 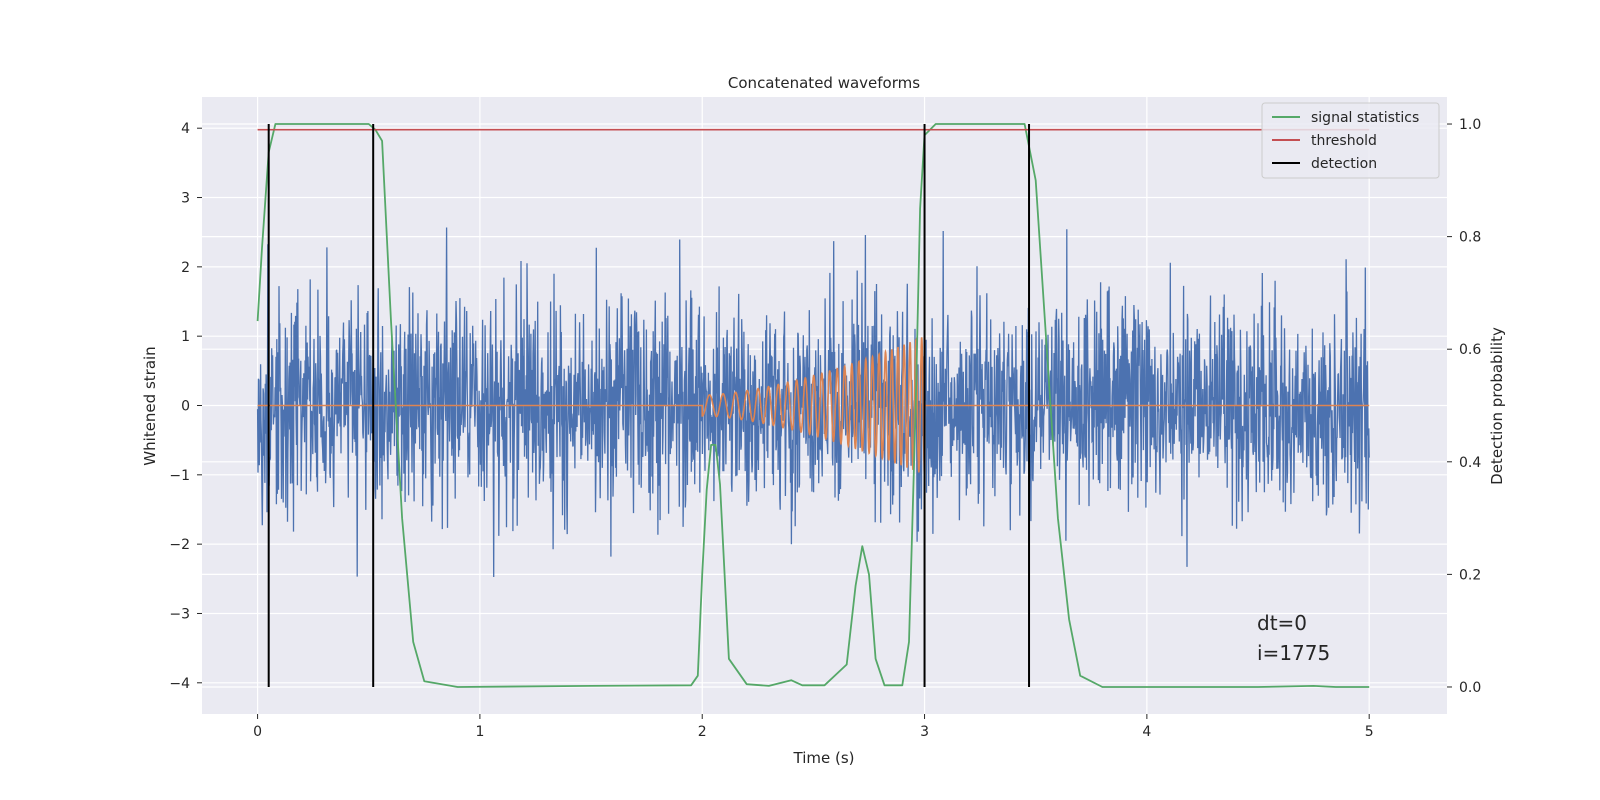 What do you see at coordinates (257, 732) in the screenshot?
I see `x-tick-label: 0` at bounding box center [257, 732].